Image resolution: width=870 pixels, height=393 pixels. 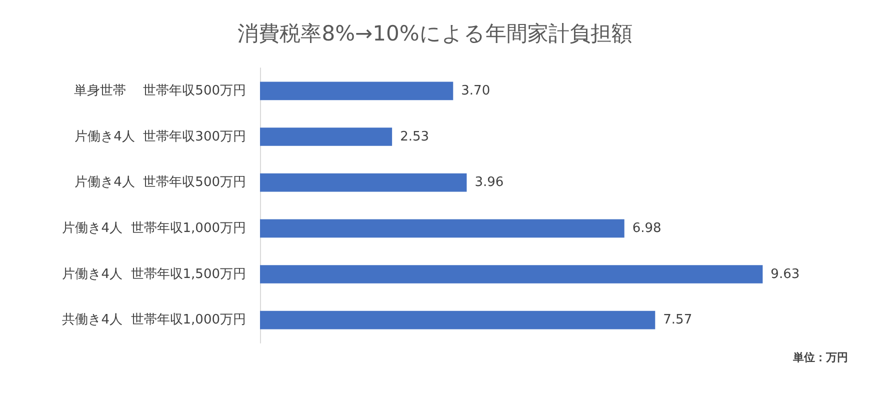 I want to click on y-tick-label: 共働き4人 世帯年収1,000万円, so click(x=154, y=320).